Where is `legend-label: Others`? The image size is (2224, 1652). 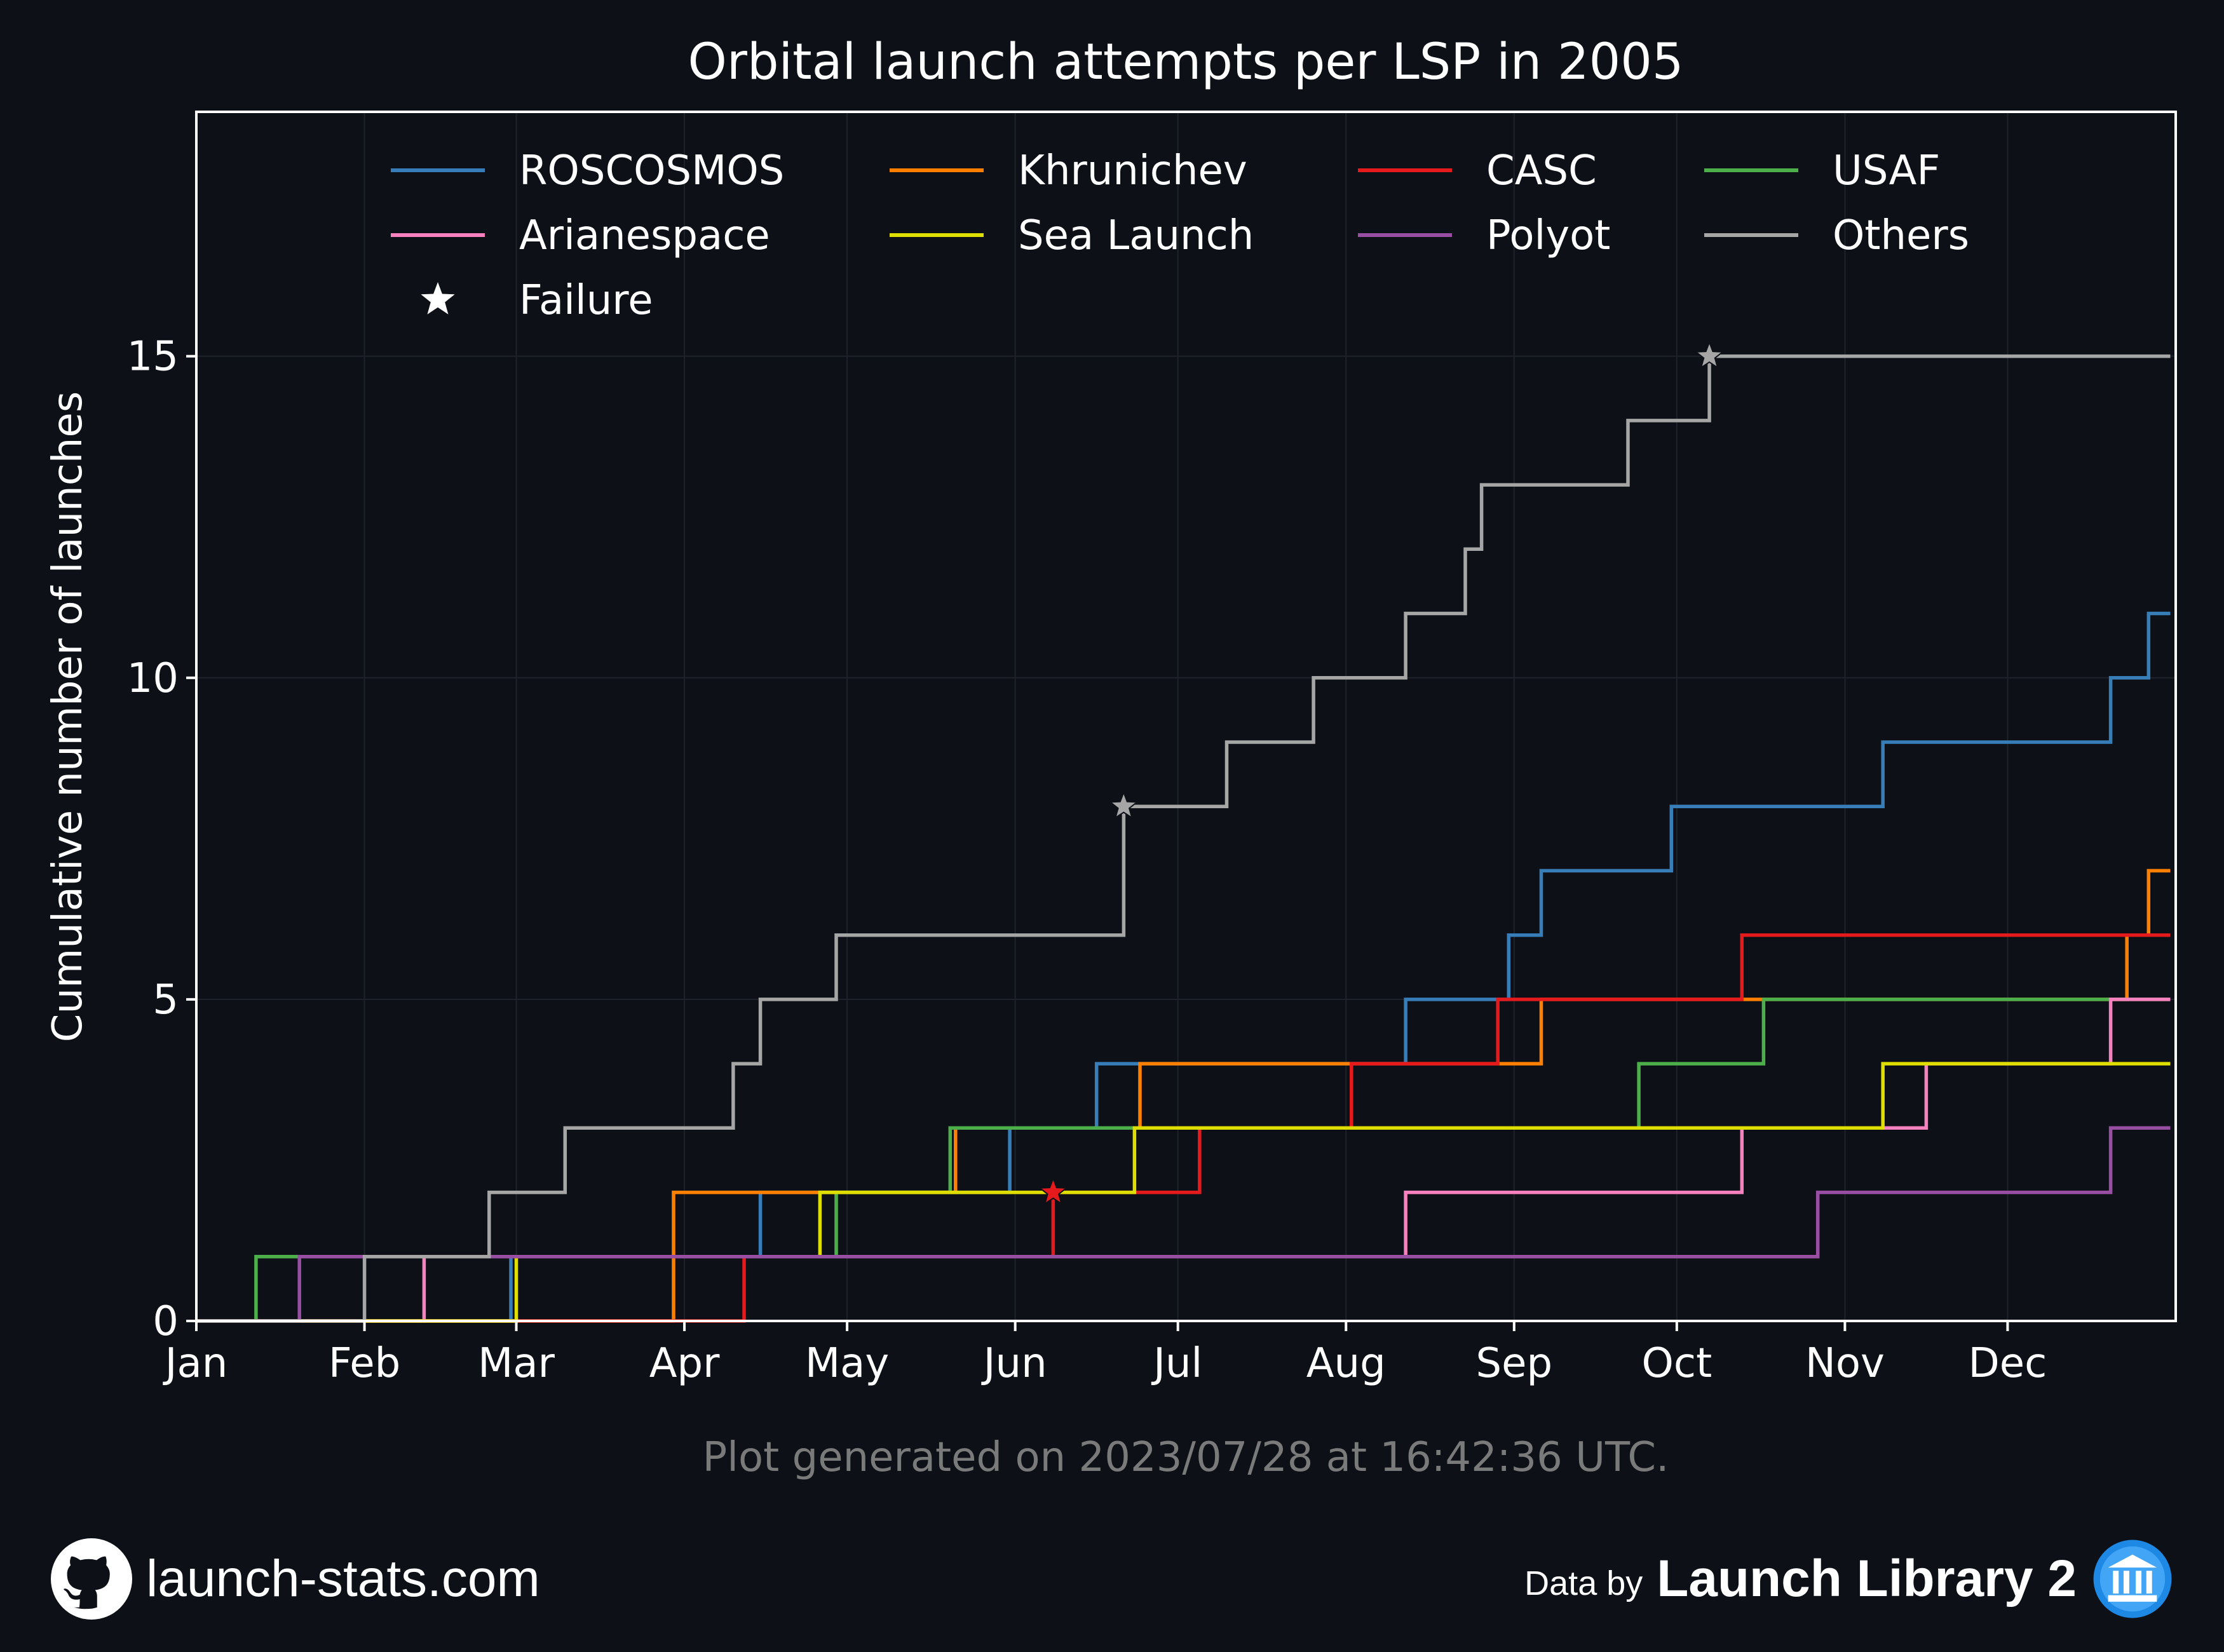 legend-label: Others is located at coordinates (1901, 236).